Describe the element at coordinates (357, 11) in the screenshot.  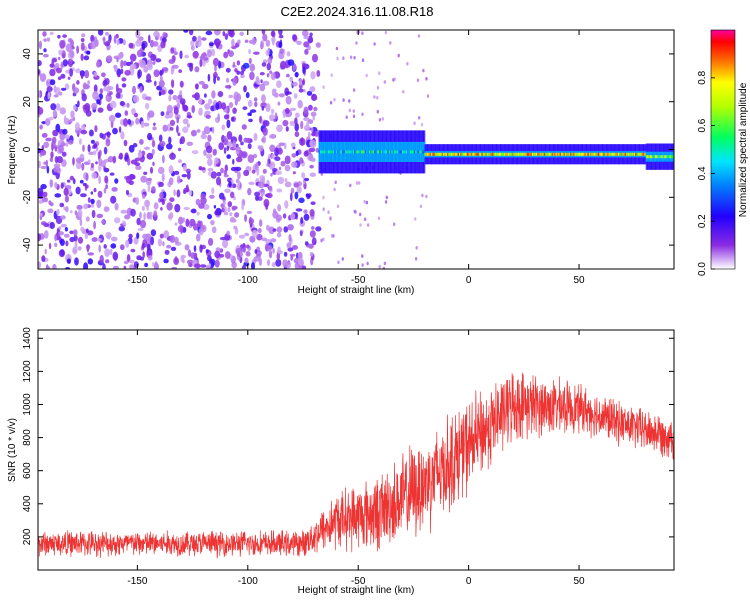
I see `figure-title: C2E2.2024.316.11.08.R18` at that location.